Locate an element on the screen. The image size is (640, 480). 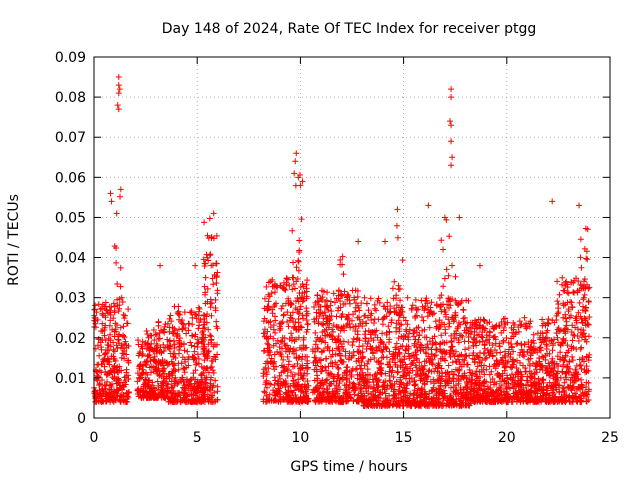
y-tick-label: 0.04 is located at coordinates (70, 259).